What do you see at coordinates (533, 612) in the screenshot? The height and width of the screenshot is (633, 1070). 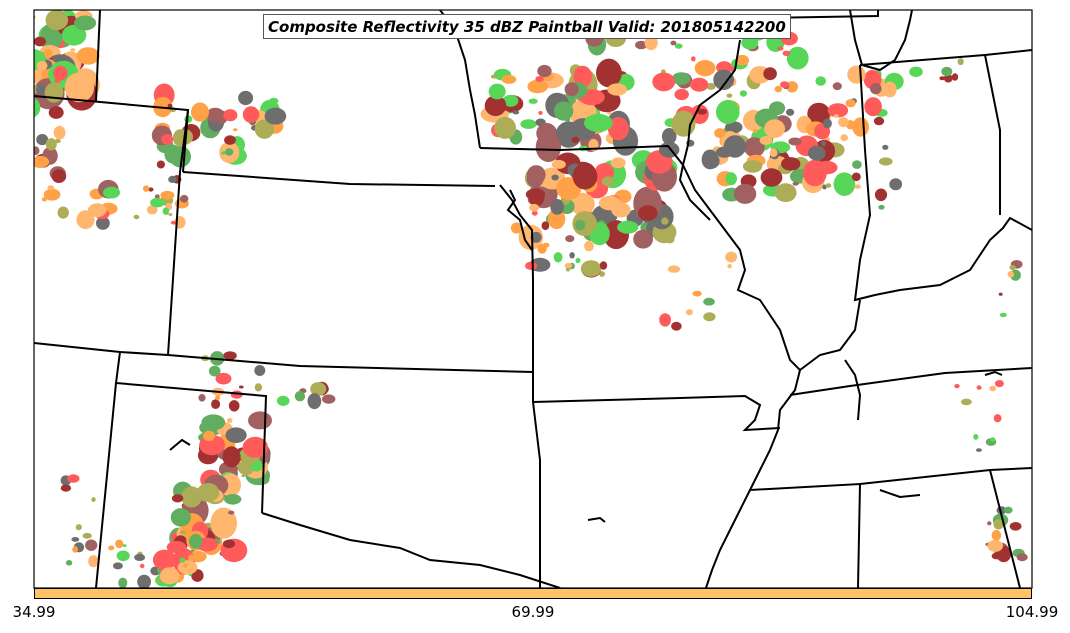 I see `colorbar-tick-mid: 69.99` at bounding box center [533, 612].